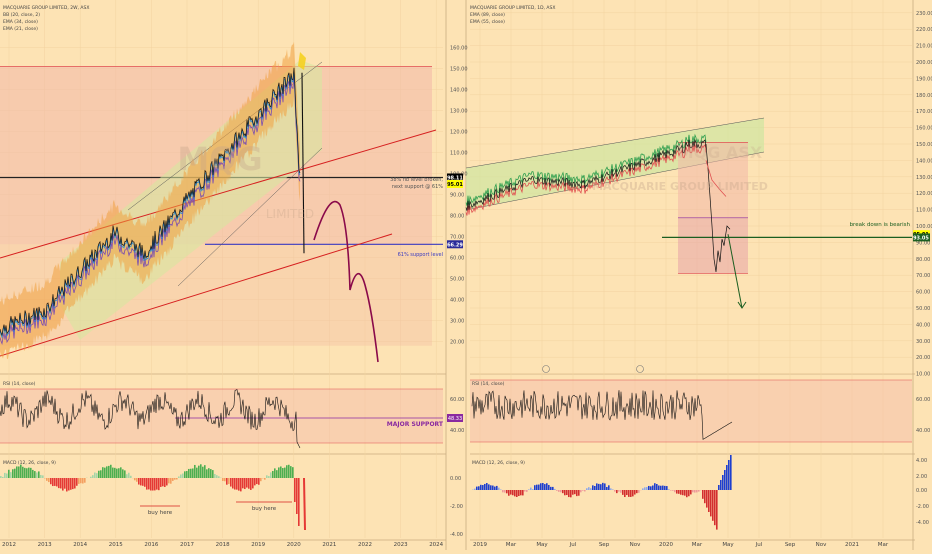  What do you see at coordinates (924, 194) in the screenshot?
I see `right-price-tick: 120.00` at bounding box center [924, 194].